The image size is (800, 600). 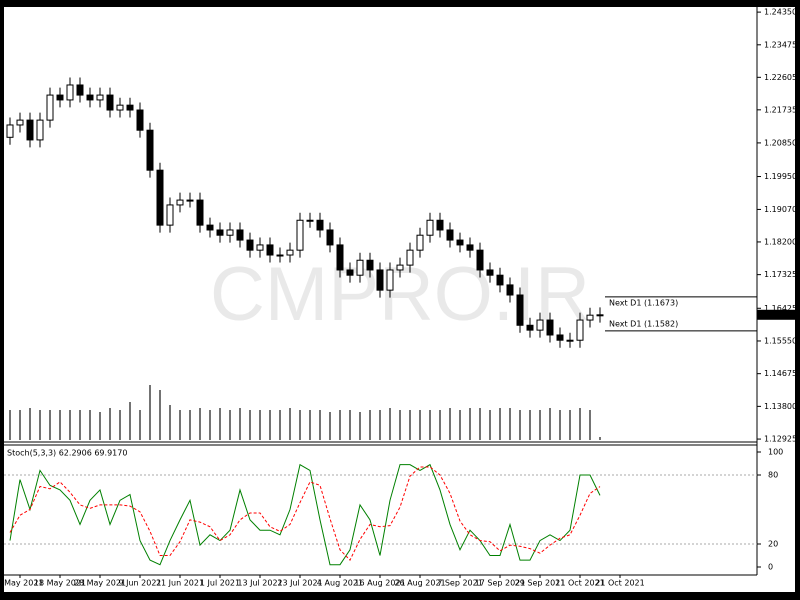 What do you see at coordinates (643, 323) in the screenshot?
I see `annotation: Next D1 (1.1582)` at bounding box center [643, 323].